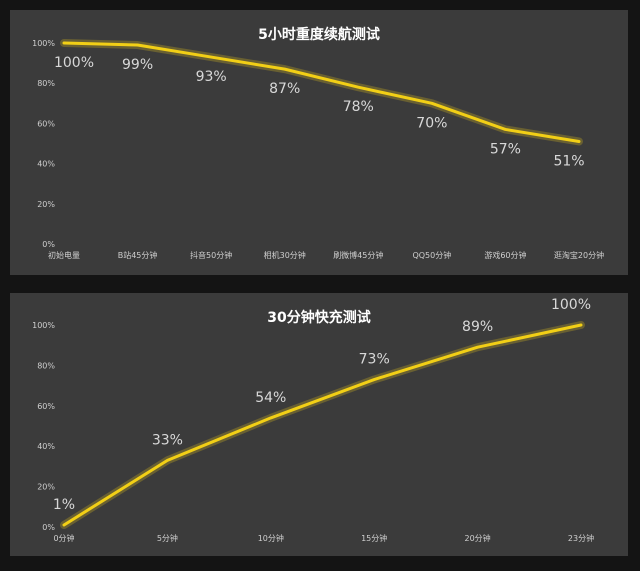 The image size is (640, 571). Describe the element at coordinates (431, 255) in the screenshot. I see `x-tick-label: QQ50分钟` at that location.